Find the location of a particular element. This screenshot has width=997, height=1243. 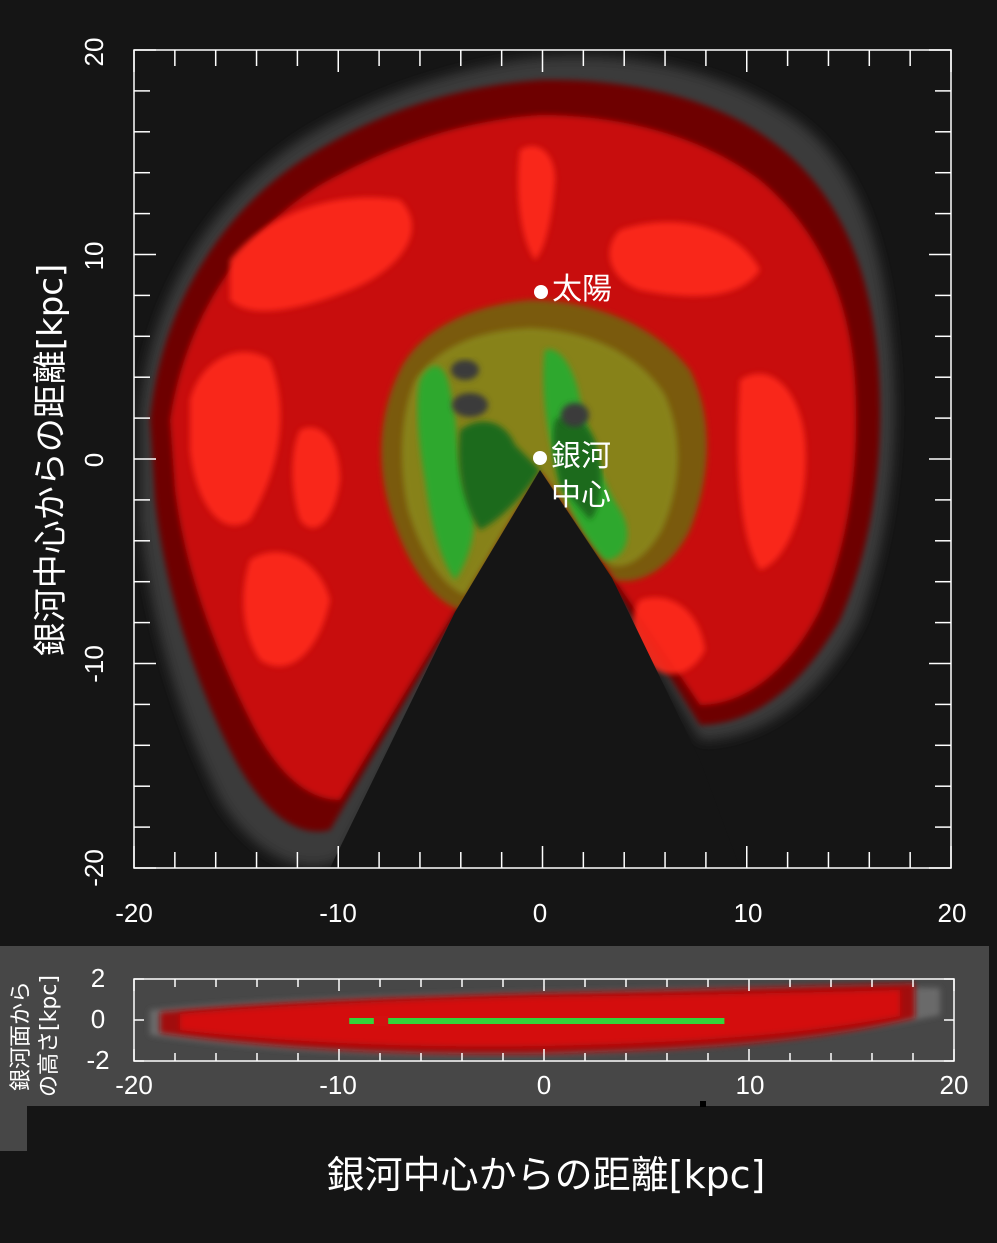

y-tick-label: -2 is located at coordinates (97, 1060).